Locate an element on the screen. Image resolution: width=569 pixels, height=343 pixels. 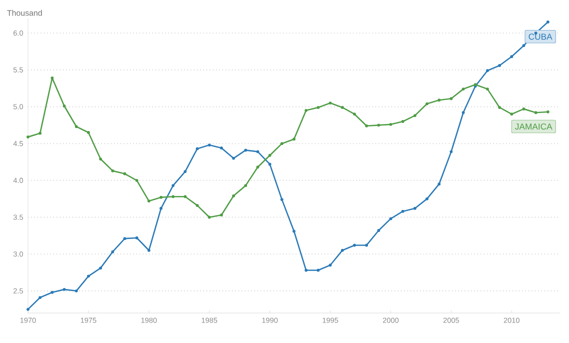
series-label: JAMAICA is located at coordinates (533, 126).